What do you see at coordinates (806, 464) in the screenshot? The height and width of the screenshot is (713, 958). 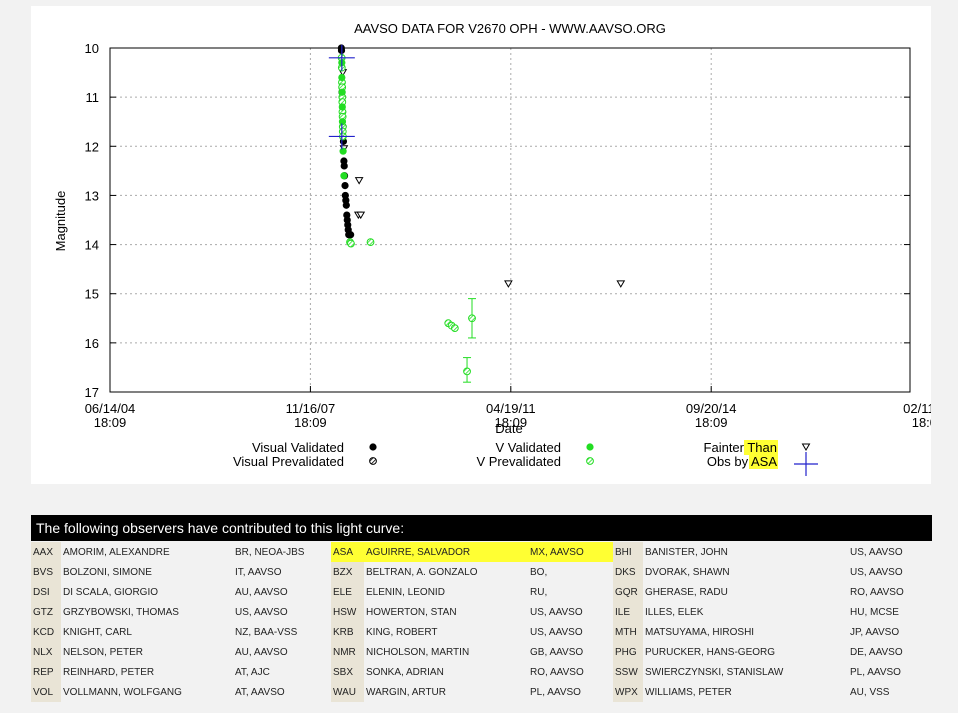 I see `legend-marker-obs-by-asa` at bounding box center [806, 464].